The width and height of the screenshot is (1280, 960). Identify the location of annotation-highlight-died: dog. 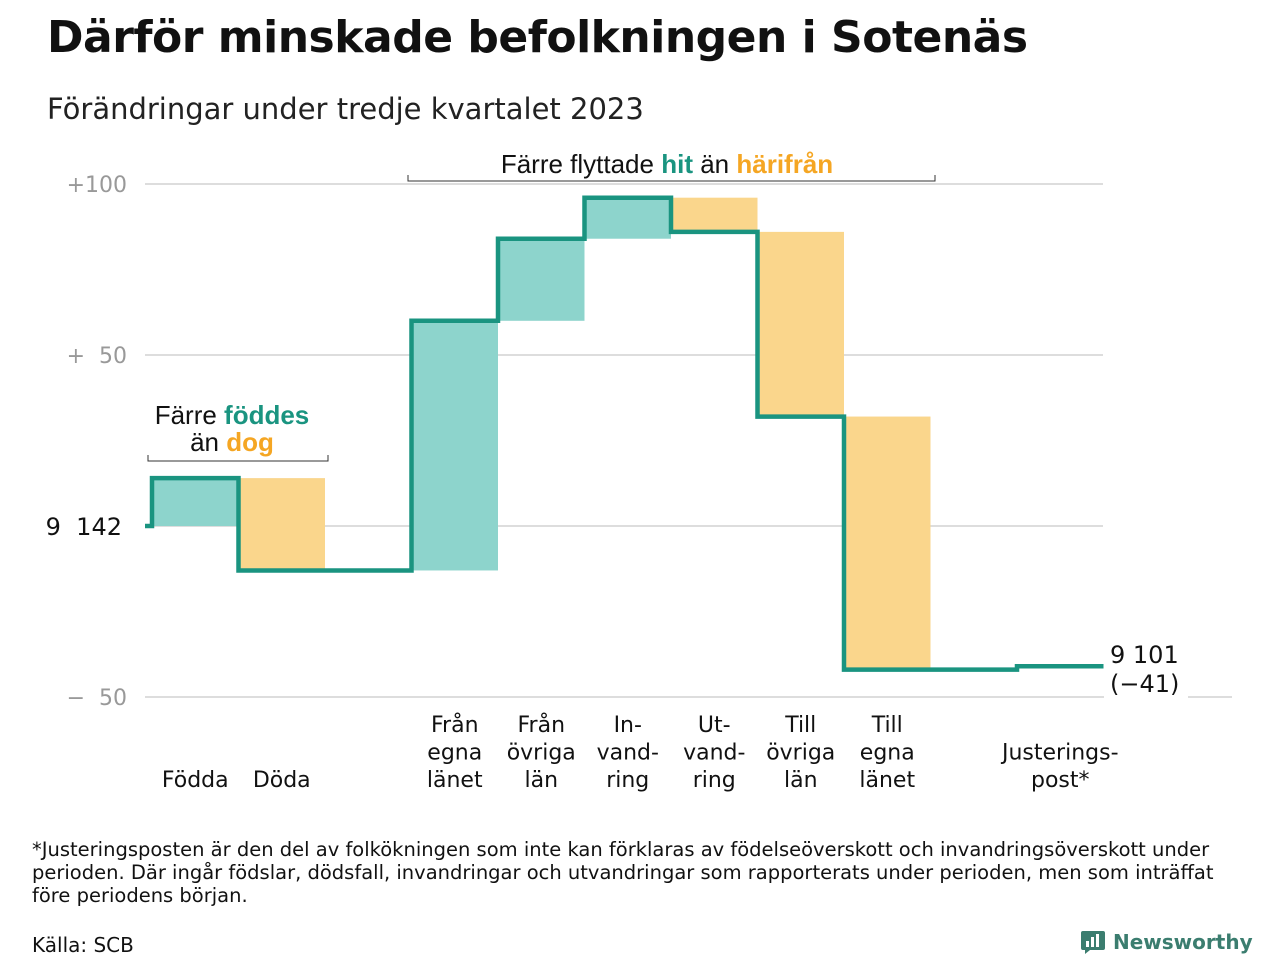
(250, 442).